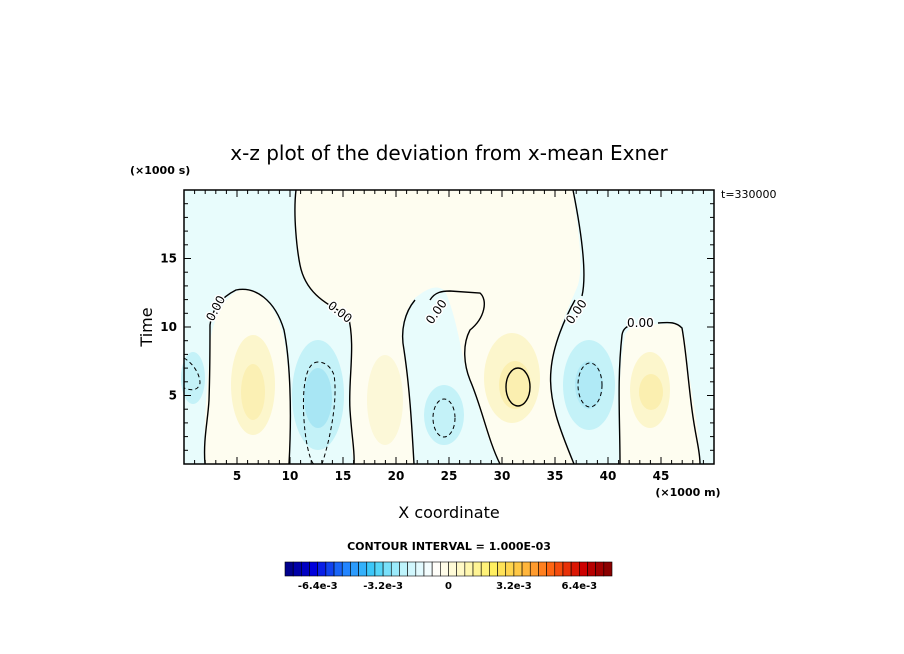 The width and height of the screenshot is (904, 654). I want to click on colorbar-label: -3.2e-3, so click(383, 586).